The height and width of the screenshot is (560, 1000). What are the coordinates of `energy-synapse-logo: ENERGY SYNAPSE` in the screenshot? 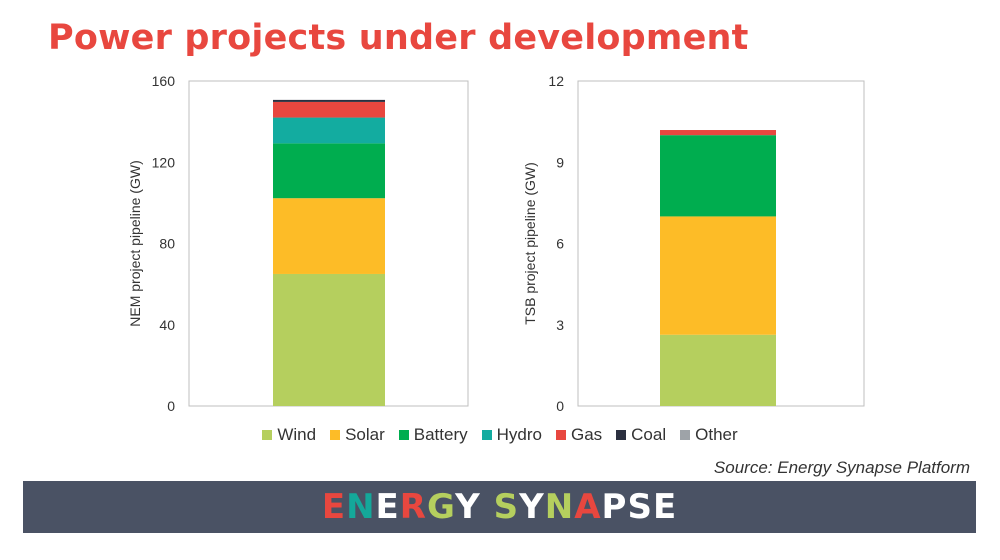 It's located at (499, 507).